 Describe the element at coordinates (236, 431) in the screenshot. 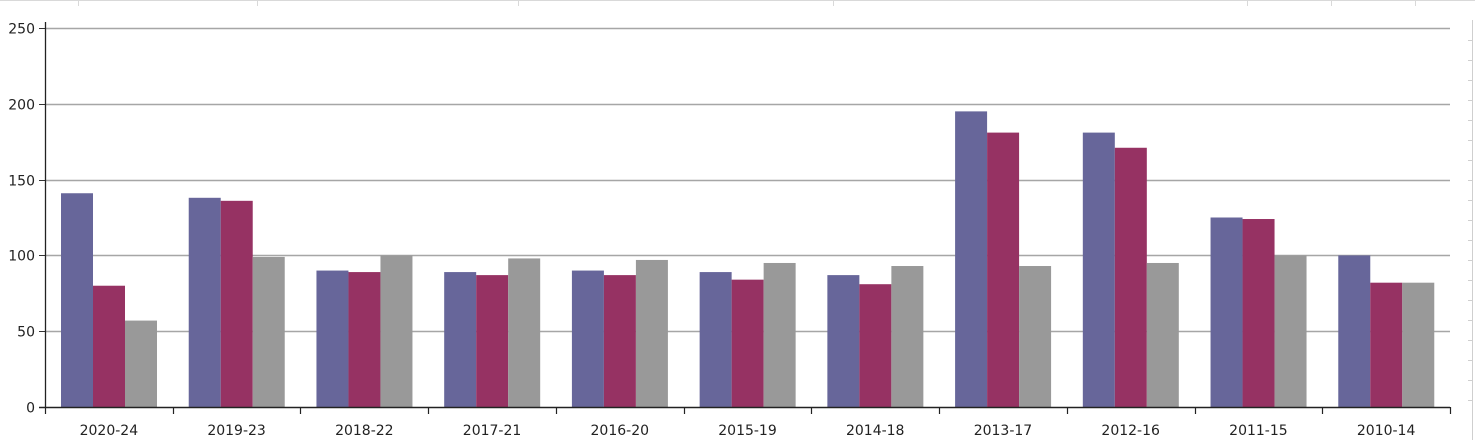

I see `x-tick-label: 2019-23` at that location.